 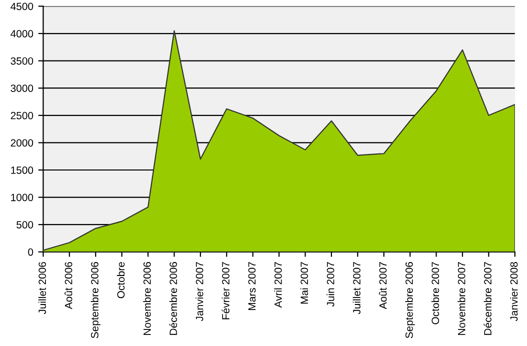 What do you see at coordinates (200, 292) in the screenshot?
I see `x-tick-label: Janvier 2007` at bounding box center [200, 292].